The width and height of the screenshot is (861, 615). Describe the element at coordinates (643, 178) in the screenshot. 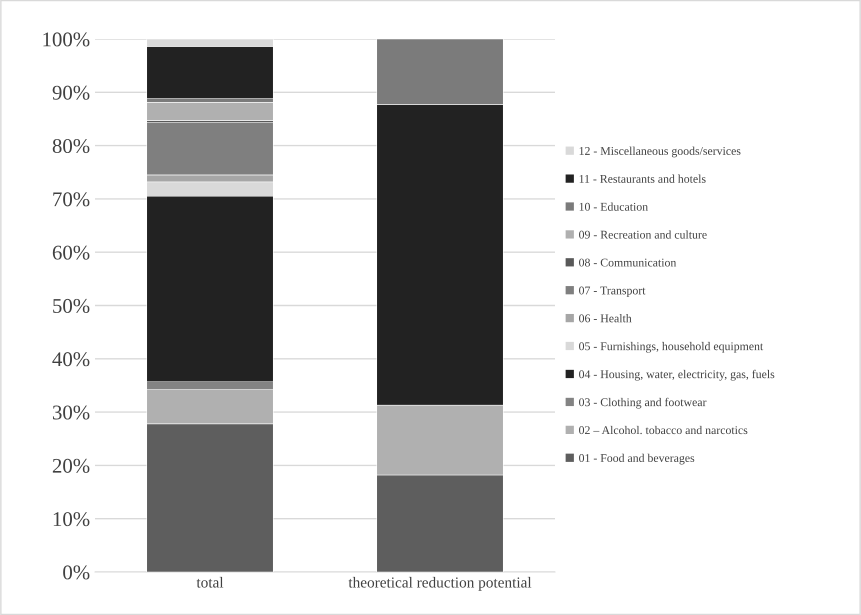

I see `legend-label: 11 - Restaurants and hotels` at that location.